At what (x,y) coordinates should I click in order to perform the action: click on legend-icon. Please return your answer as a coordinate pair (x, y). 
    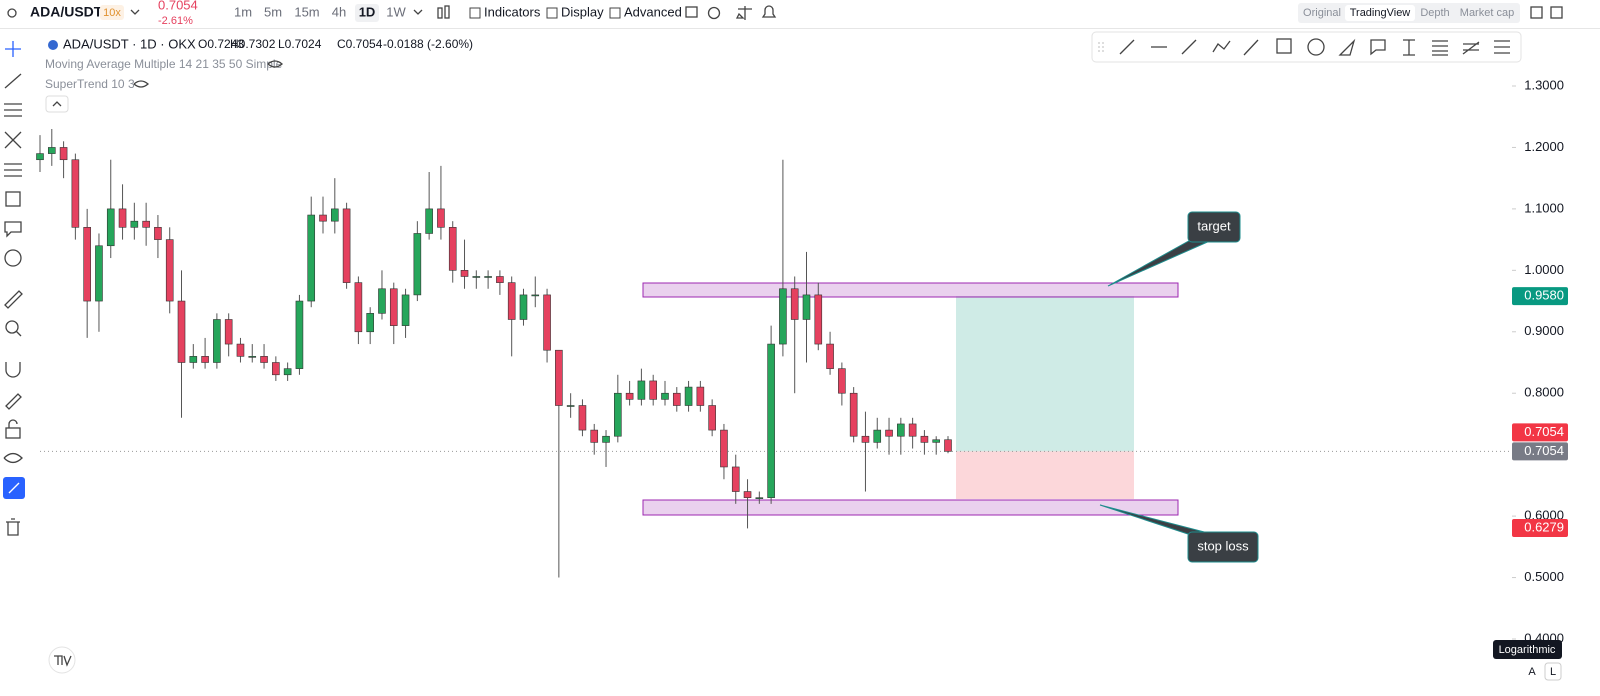
    Looking at the image, I should click on (53, 45).